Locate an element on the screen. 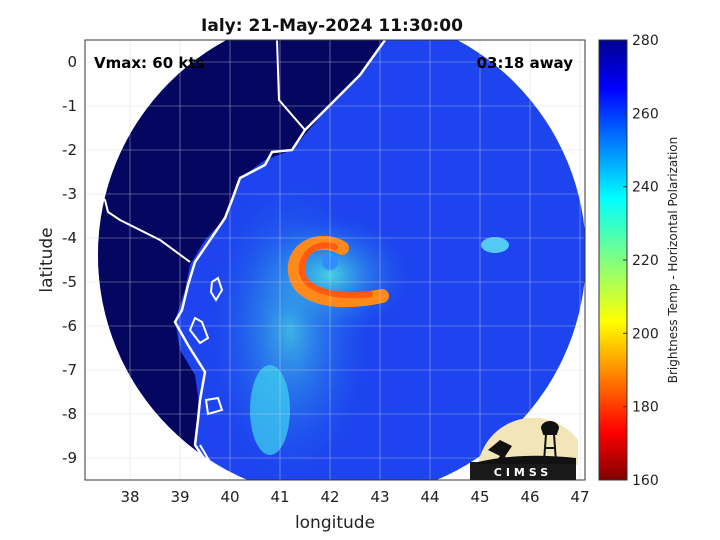  y-tick-label: -8 is located at coordinates (69, 414).